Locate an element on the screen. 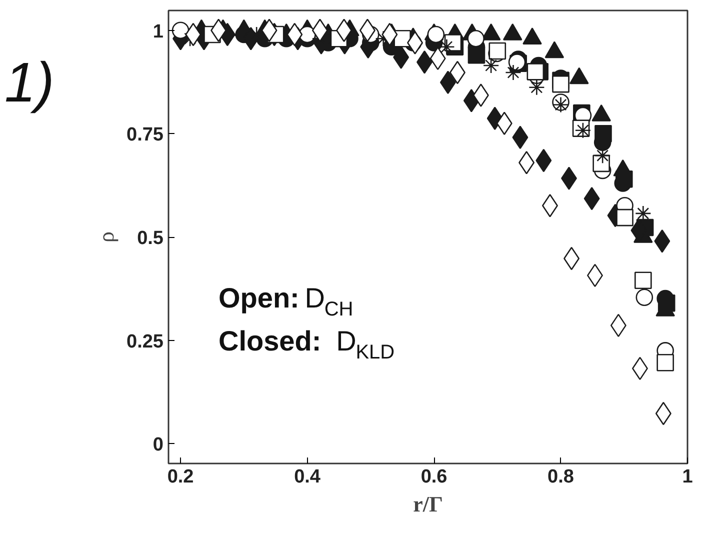  y-tick-label: 0.5 is located at coordinates (150, 238).